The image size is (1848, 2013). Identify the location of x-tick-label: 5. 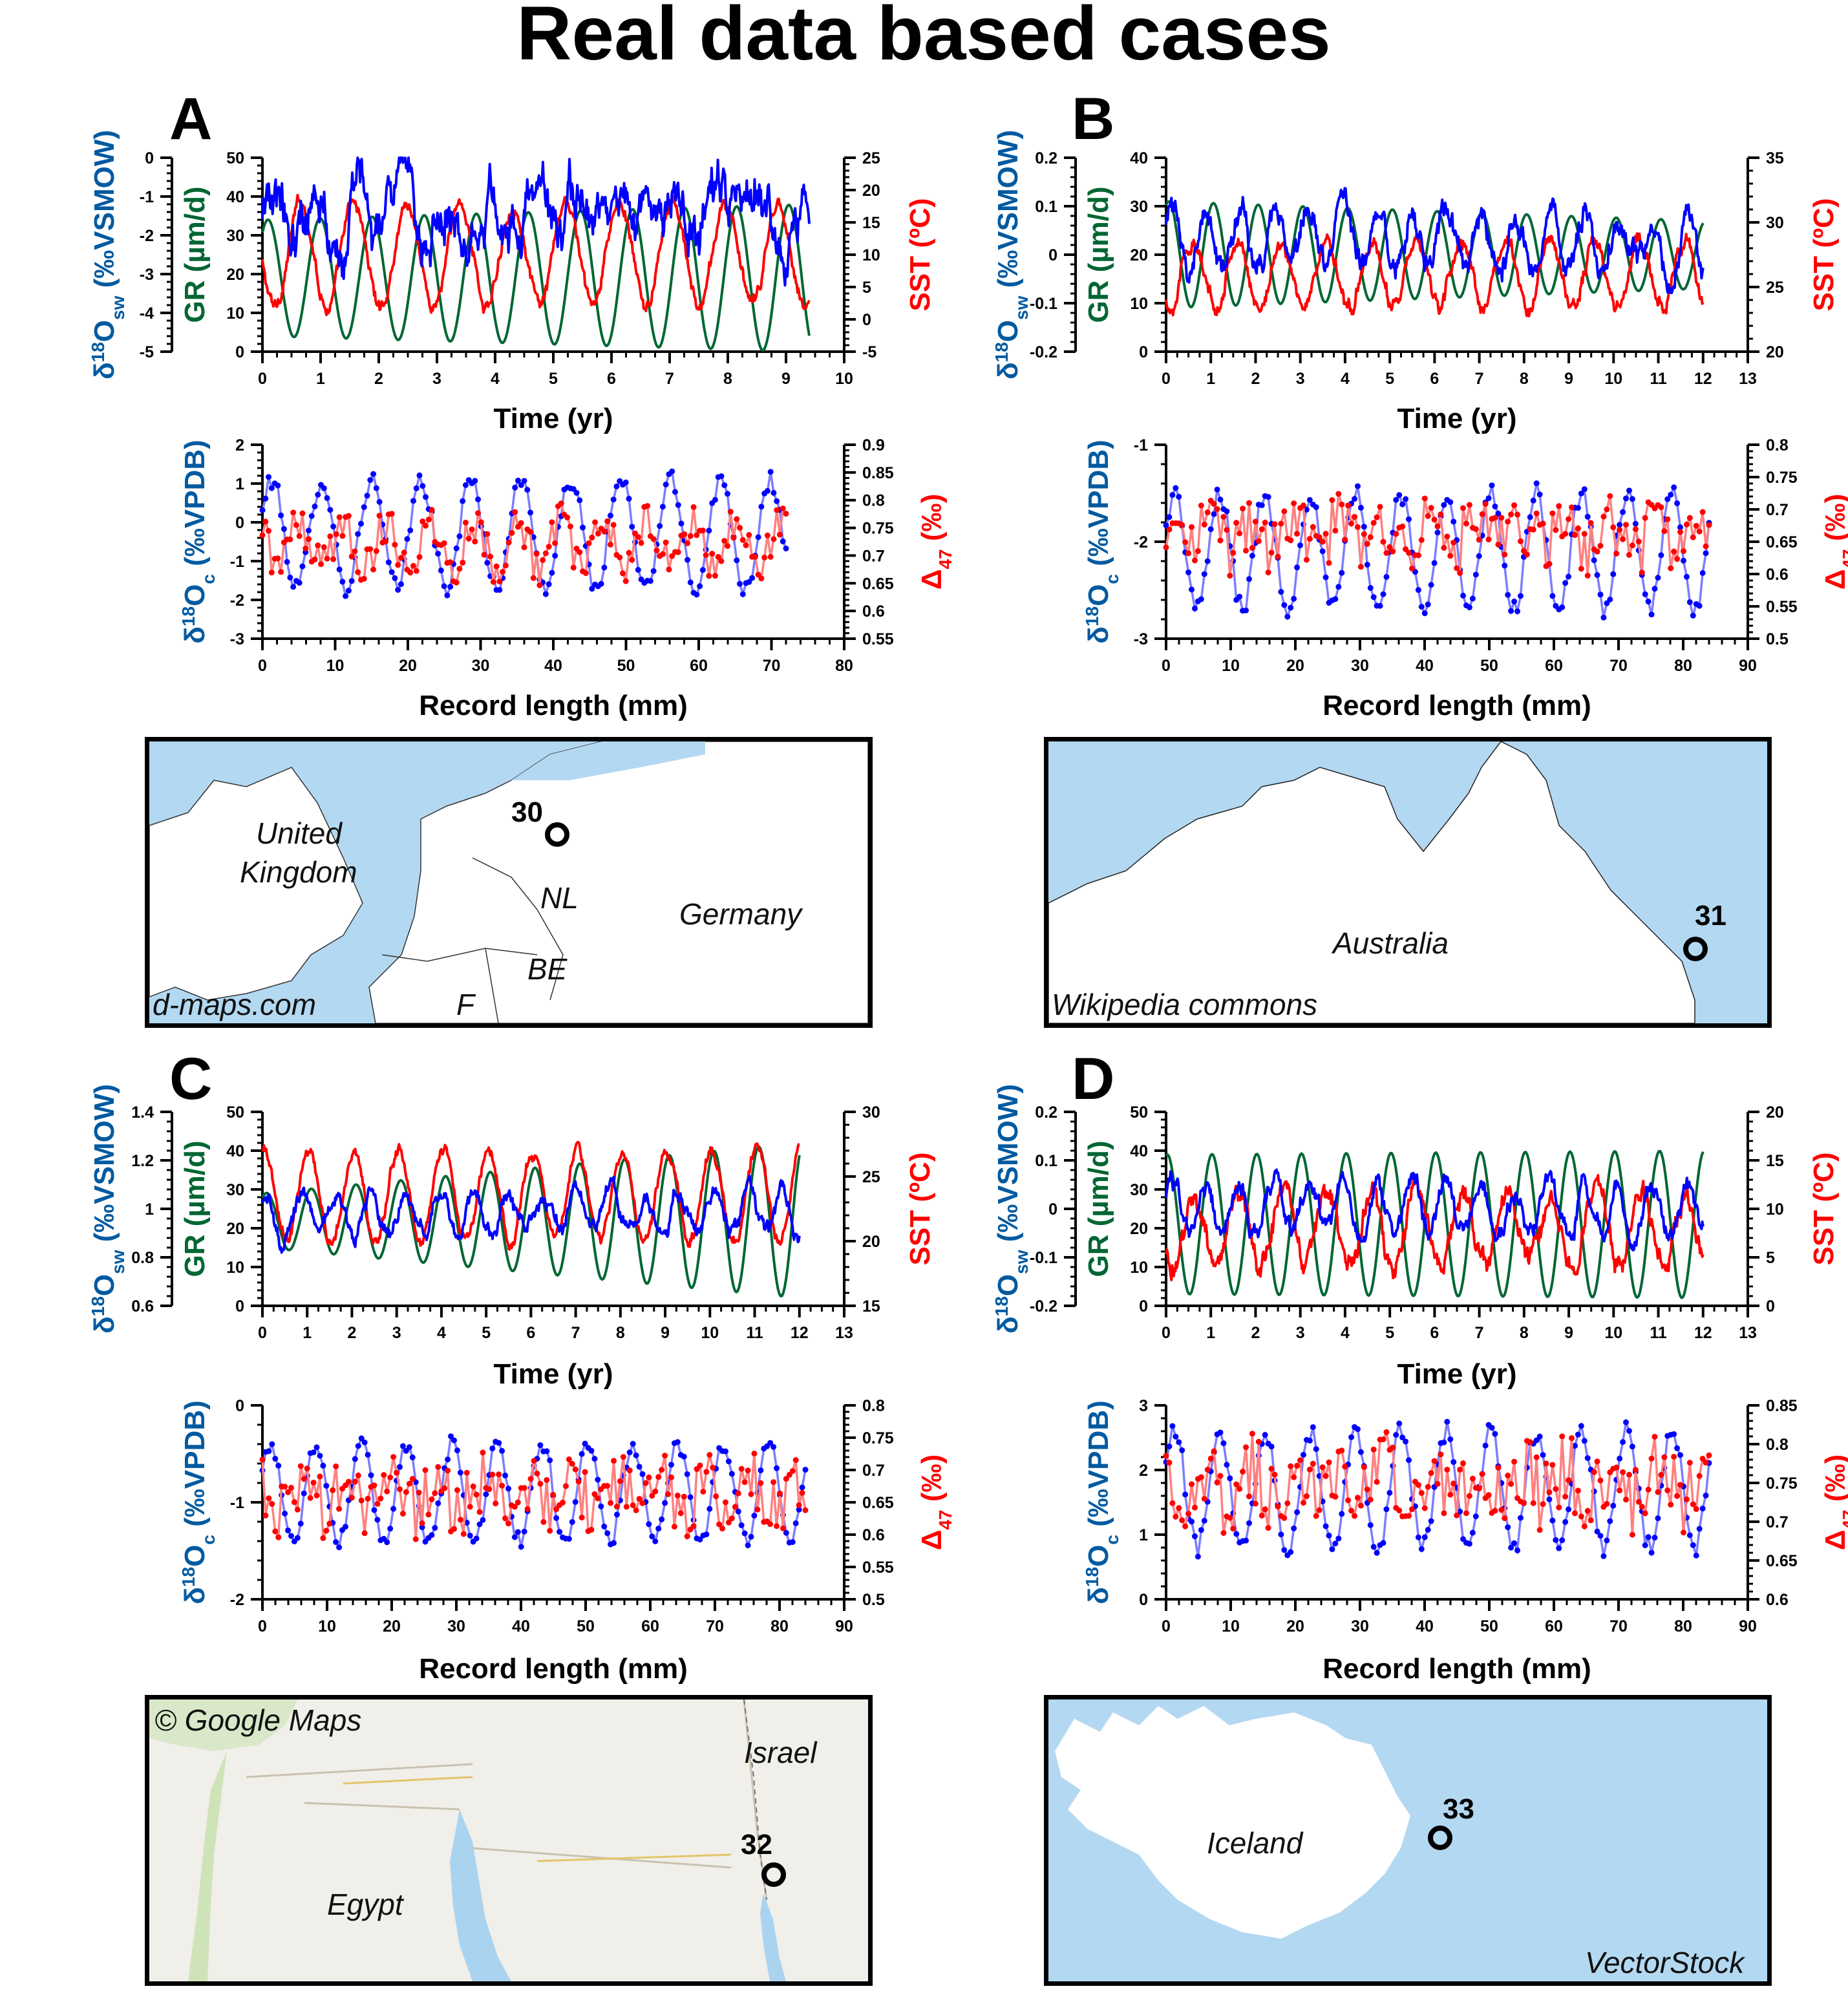
(1389, 379).